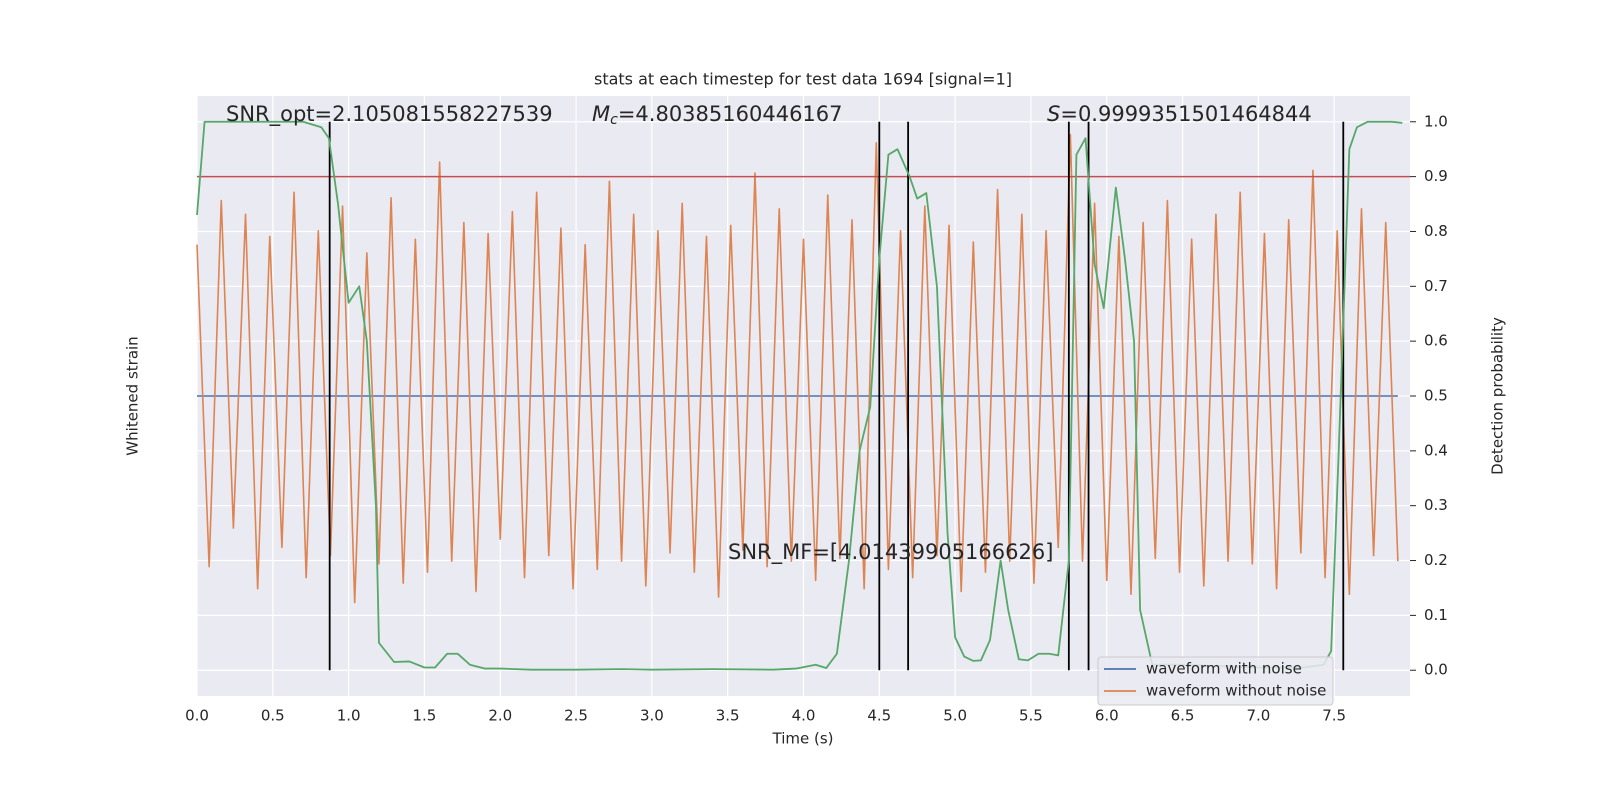 The image size is (1600, 800). I want to click on legend-label: waveform without noise, so click(1236, 691).